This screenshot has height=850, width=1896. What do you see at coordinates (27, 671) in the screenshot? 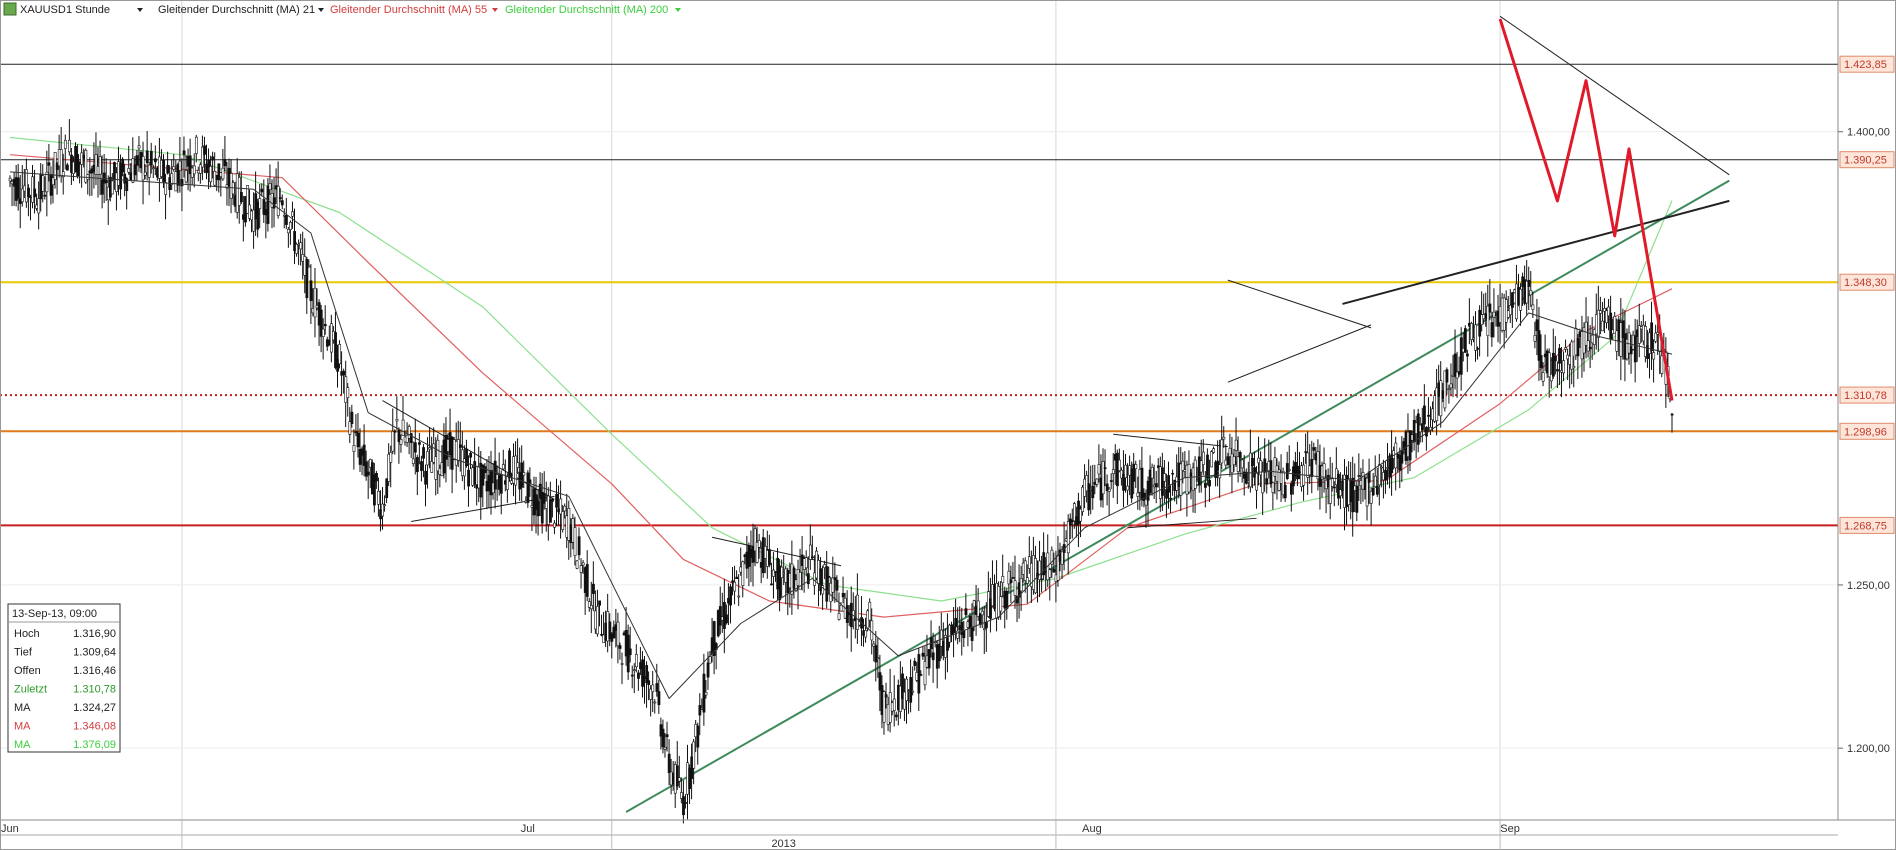
I see `info-row-label: Offen` at bounding box center [27, 671].